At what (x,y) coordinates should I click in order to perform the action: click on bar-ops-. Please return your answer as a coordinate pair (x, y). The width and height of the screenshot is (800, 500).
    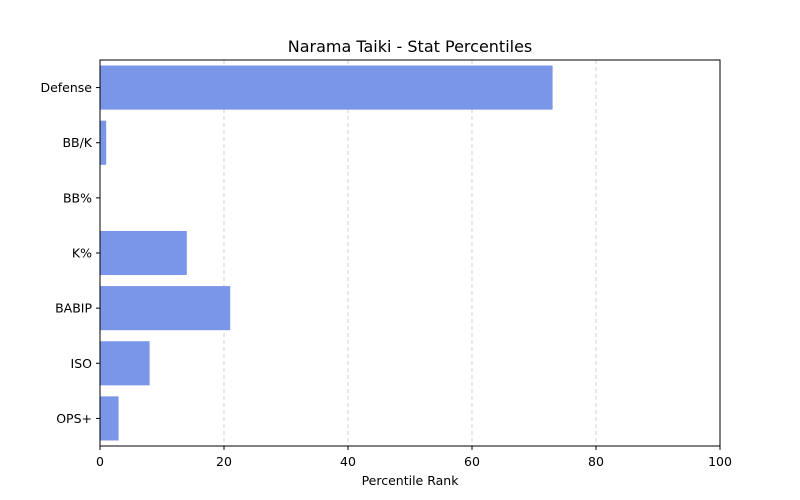
    Looking at the image, I should click on (109, 418).